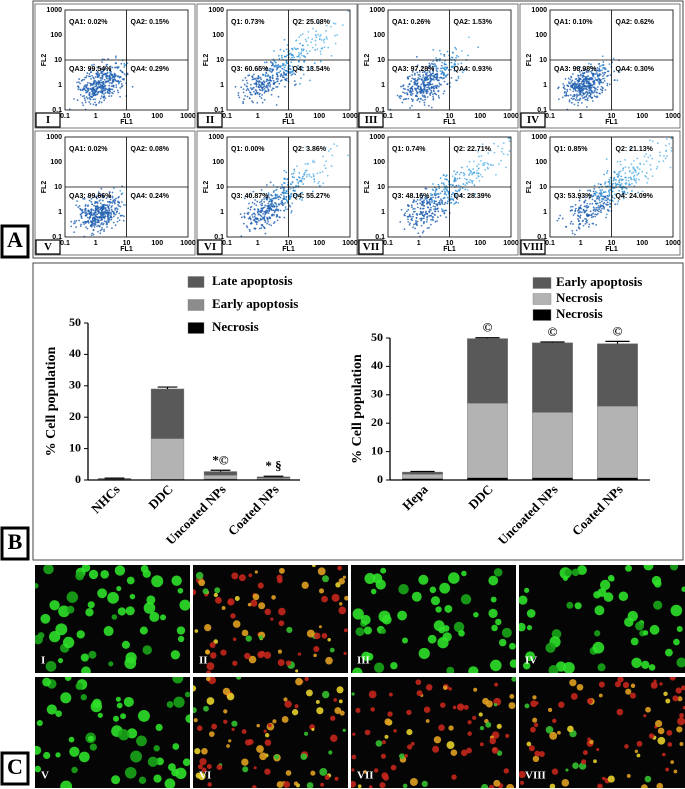  I want to click on x-tick-label: 1, so click(258, 243).